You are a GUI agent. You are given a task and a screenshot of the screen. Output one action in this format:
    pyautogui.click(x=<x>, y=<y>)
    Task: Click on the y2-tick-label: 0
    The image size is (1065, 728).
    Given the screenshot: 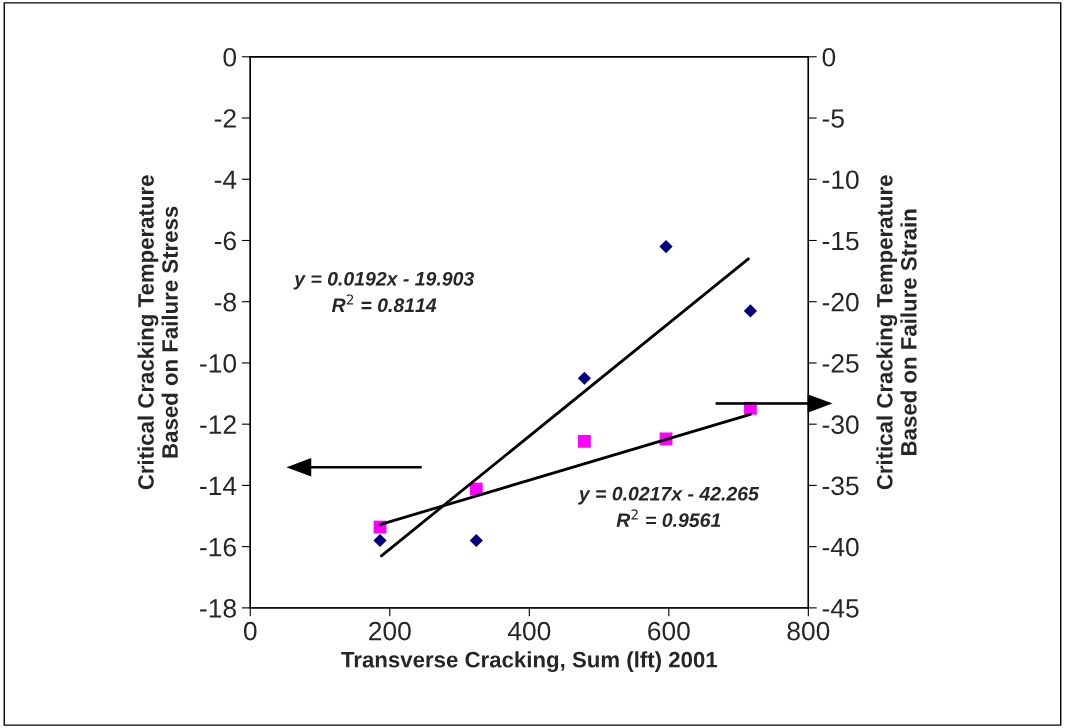 What is the action you would take?
    pyautogui.click(x=829, y=57)
    